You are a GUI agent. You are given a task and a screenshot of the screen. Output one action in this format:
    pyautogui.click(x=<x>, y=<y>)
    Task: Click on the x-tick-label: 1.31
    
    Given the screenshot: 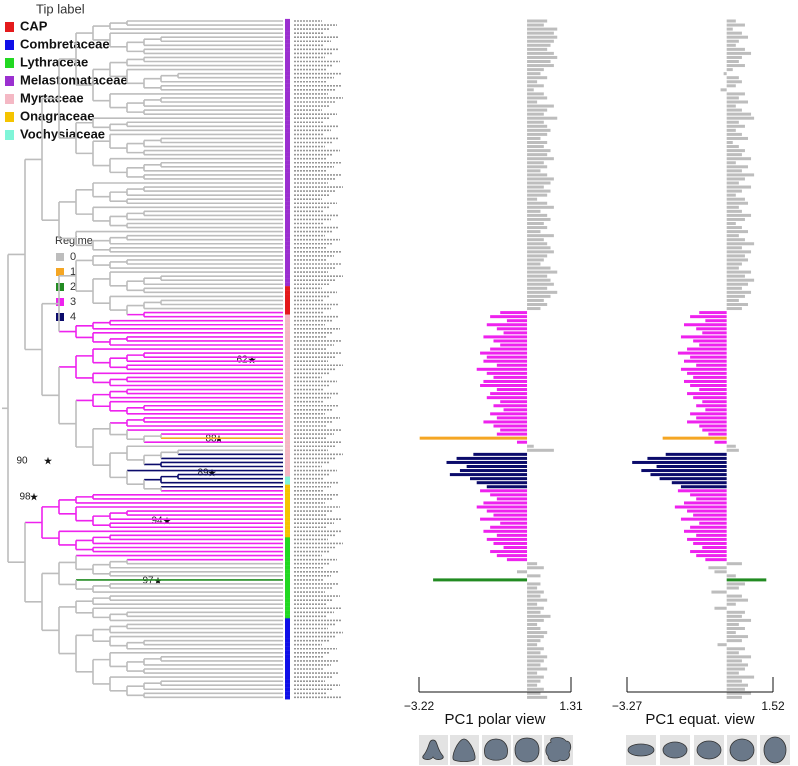 What is the action you would take?
    pyautogui.click(x=571, y=706)
    